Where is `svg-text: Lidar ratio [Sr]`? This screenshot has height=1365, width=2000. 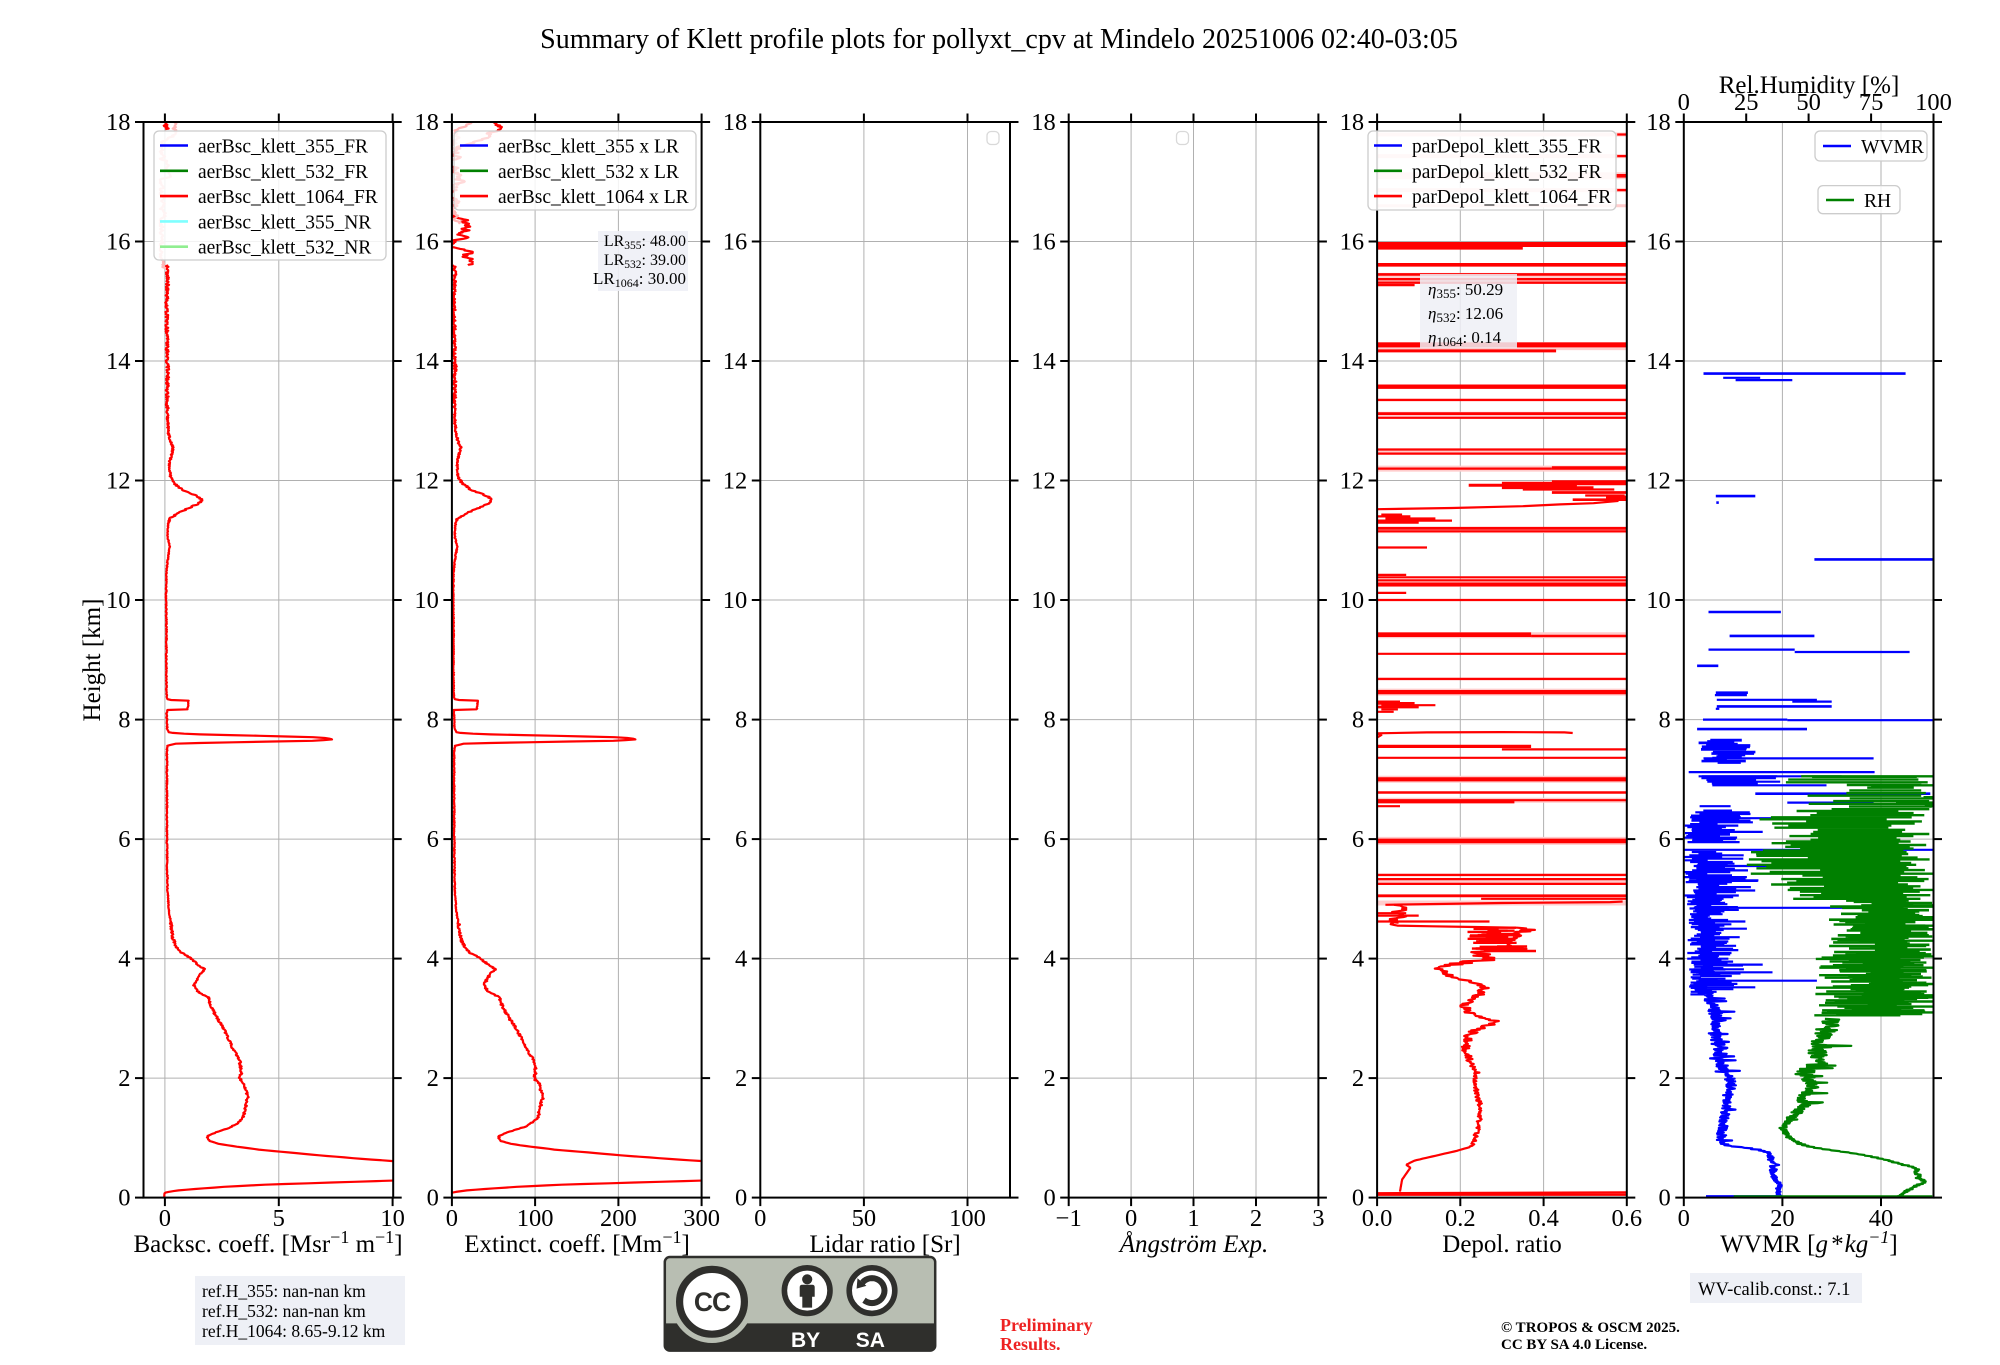 svg-text: Lidar ratio [Sr] is located at coordinates (884, 1244).